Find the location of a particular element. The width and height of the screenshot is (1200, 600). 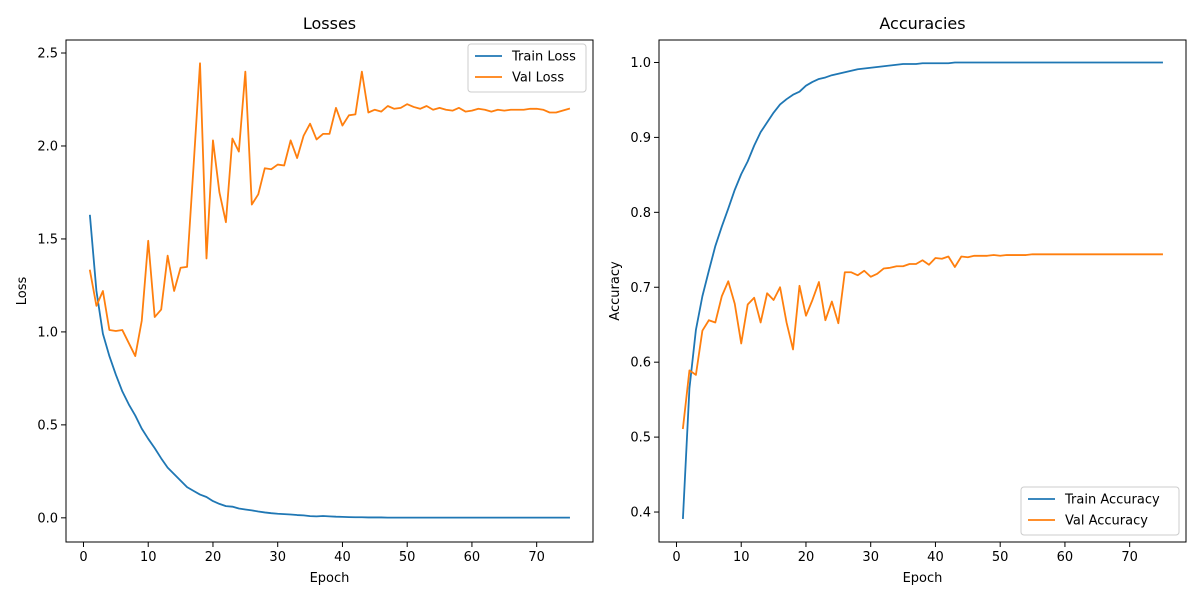

legend: Train Accuracy Val Accuracy is located at coordinates (1100, 511).